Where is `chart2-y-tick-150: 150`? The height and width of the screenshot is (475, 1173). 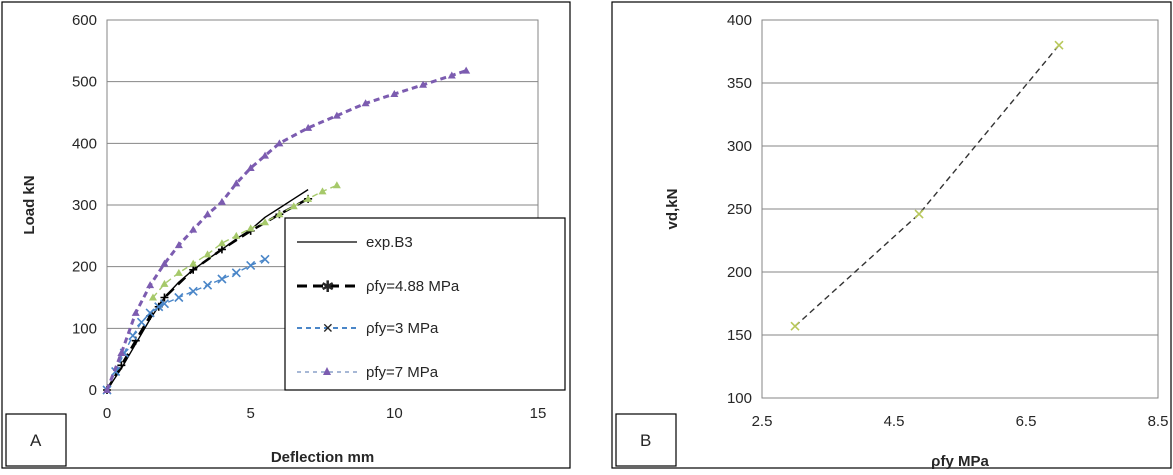 chart2-y-tick-150: 150 is located at coordinates (739, 335).